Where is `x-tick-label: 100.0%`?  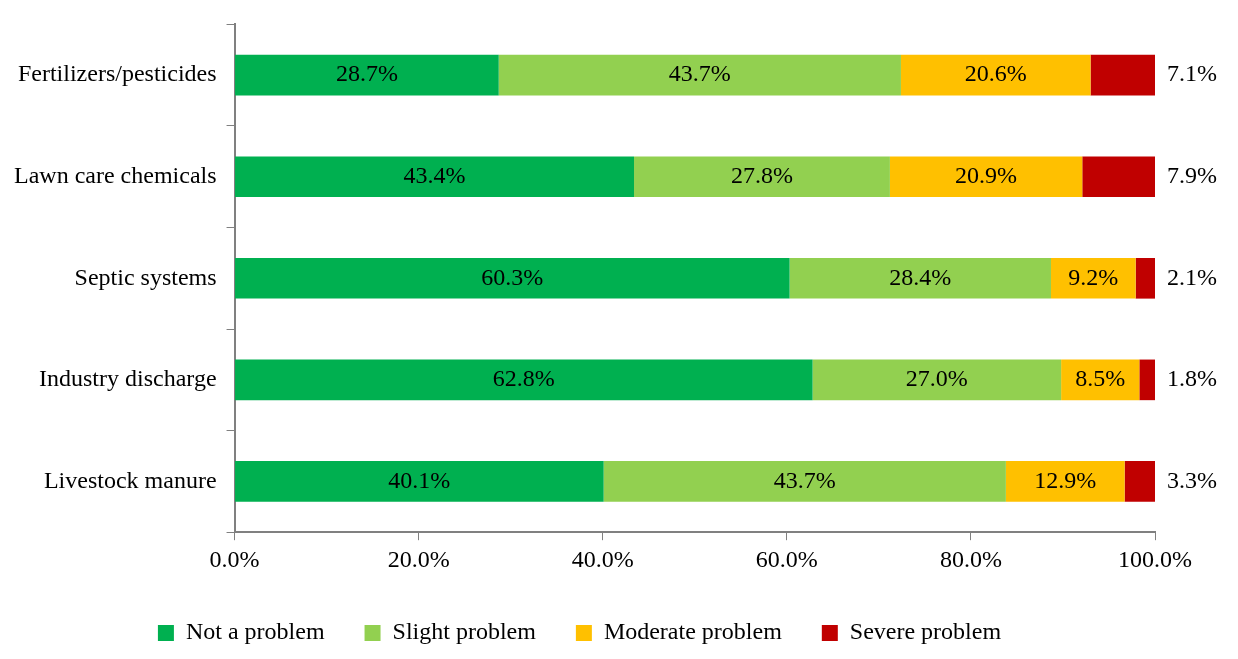
x-tick-label: 100.0% is located at coordinates (1155, 558).